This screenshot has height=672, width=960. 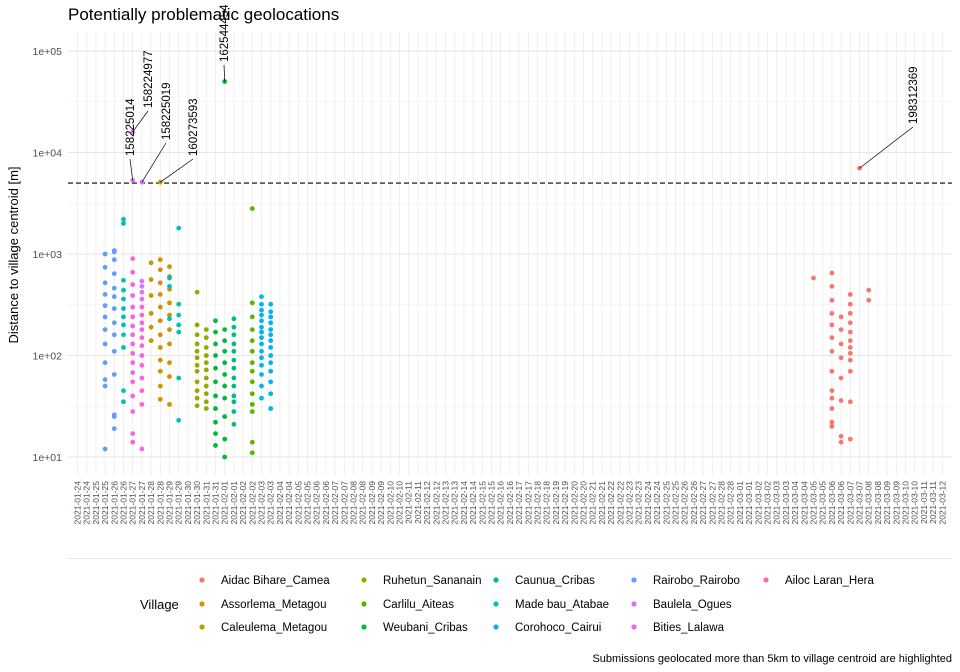 What do you see at coordinates (731, 503) in the screenshot?
I see `x-tick-label: 2021-02-28` at bounding box center [731, 503].